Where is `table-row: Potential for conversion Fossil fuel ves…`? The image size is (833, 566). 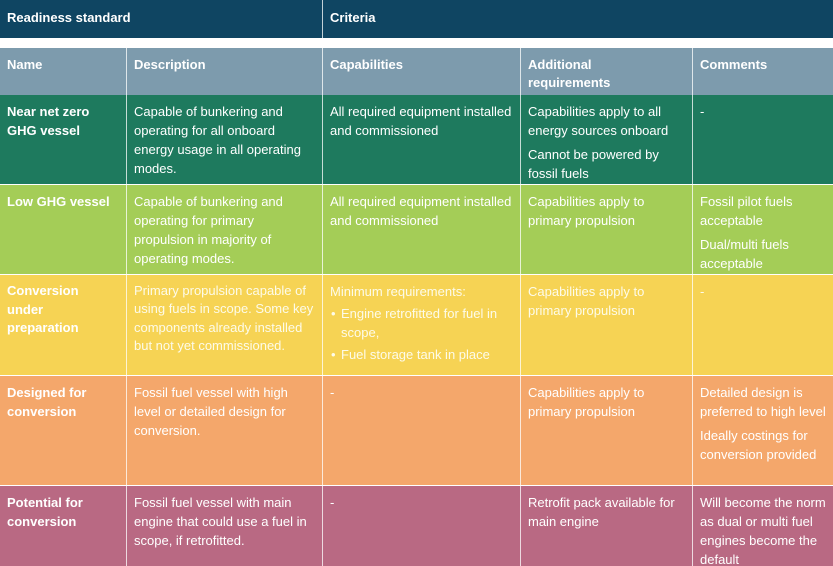 table-row: Potential for conversion Fossil fuel ves… is located at coordinates (416, 526).